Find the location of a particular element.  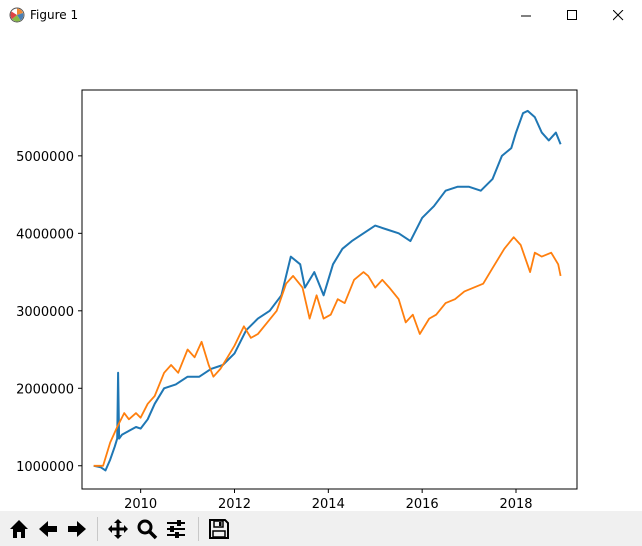

forward-button is located at coordinates (77, 529).